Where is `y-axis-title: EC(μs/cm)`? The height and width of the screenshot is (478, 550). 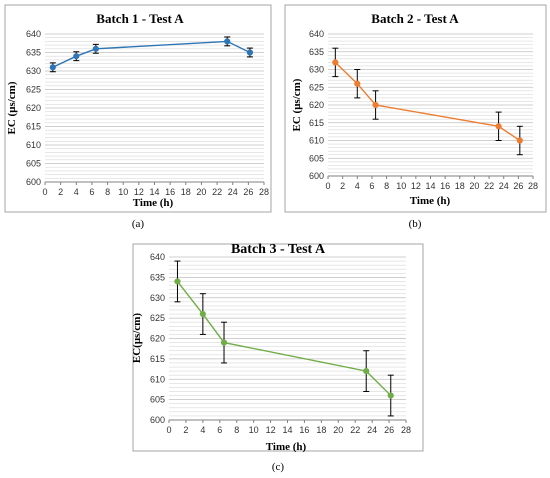
y-axis-title: EC(μs/cm) is located at coordinates (137, 338).